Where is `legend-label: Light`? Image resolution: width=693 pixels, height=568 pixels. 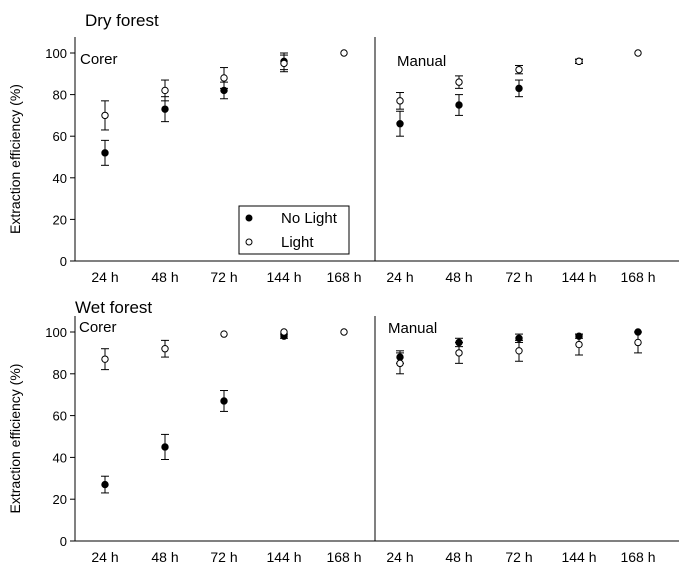 legend-label: Light is located at coordinates (297, 242).